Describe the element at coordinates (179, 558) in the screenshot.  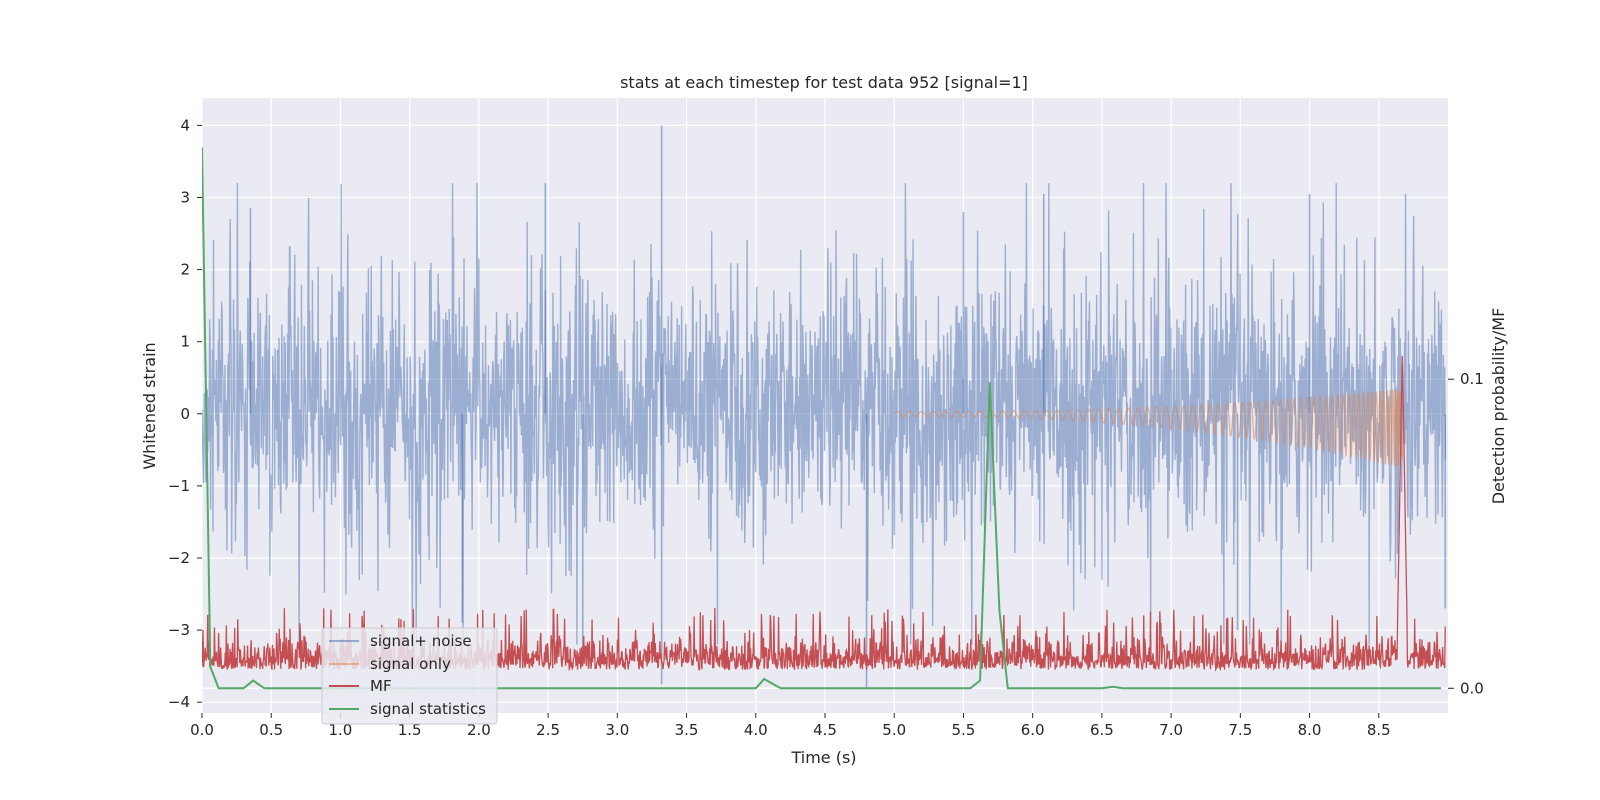
I see `y-tick-label-6: −2` at that location.